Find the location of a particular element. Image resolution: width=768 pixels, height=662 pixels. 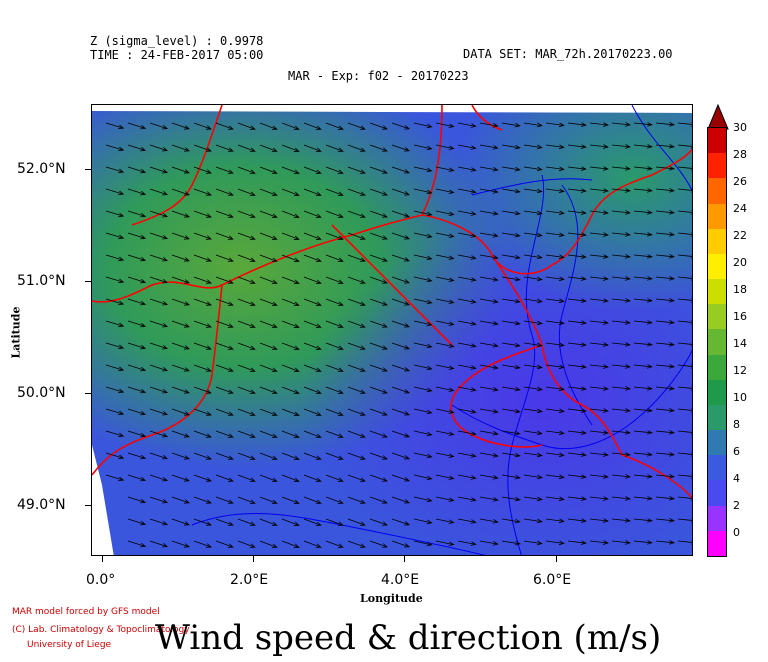

colorbar-label: 2 is located at coordinates (736, 505).